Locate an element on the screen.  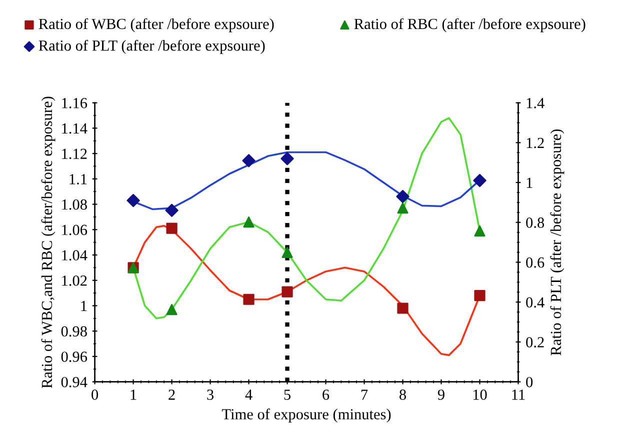
legend-label: Ratio of PLT (after /before expsoure) is located at coordinates (151, 47).